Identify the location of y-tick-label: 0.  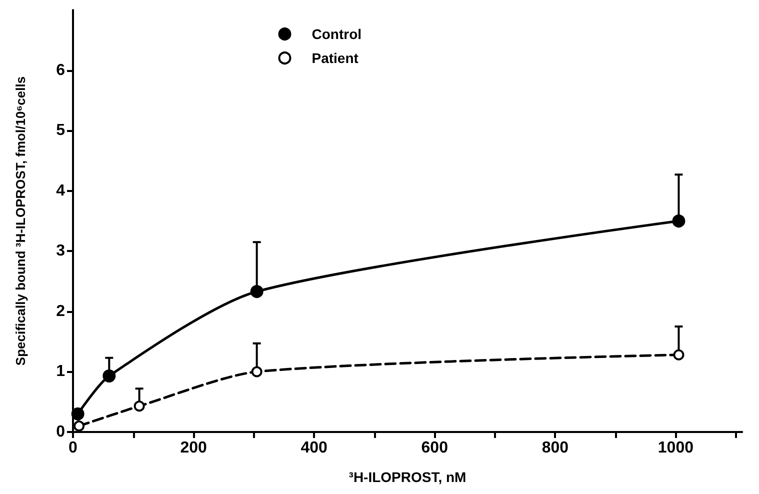
(61, 432).